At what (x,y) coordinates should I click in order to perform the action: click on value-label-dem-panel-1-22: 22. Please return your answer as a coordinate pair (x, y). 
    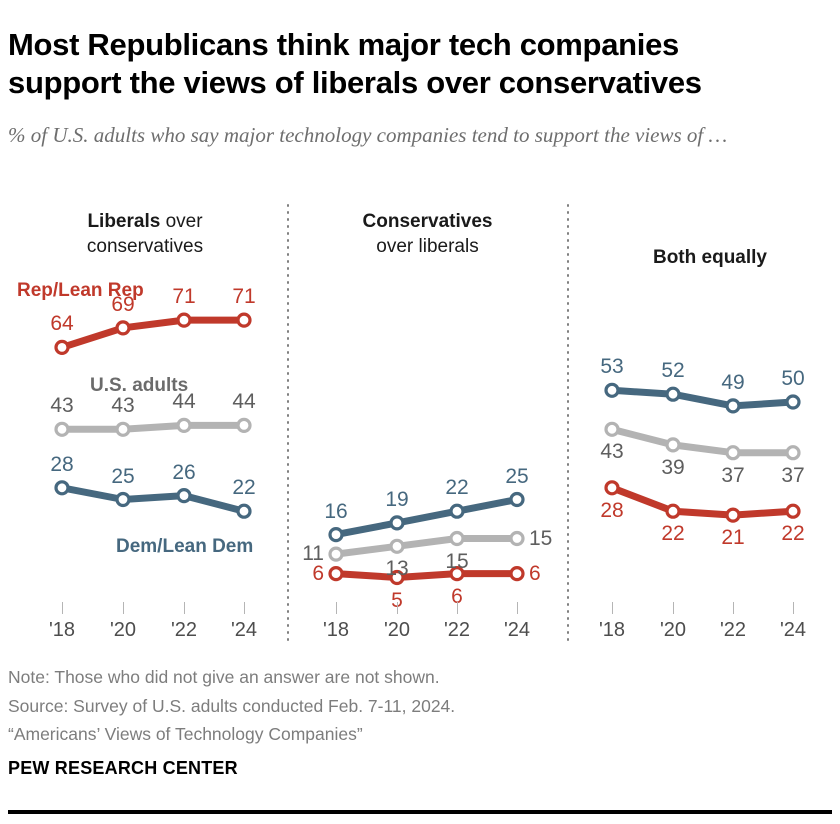
    Looking at the image, I should click on (457, 488).